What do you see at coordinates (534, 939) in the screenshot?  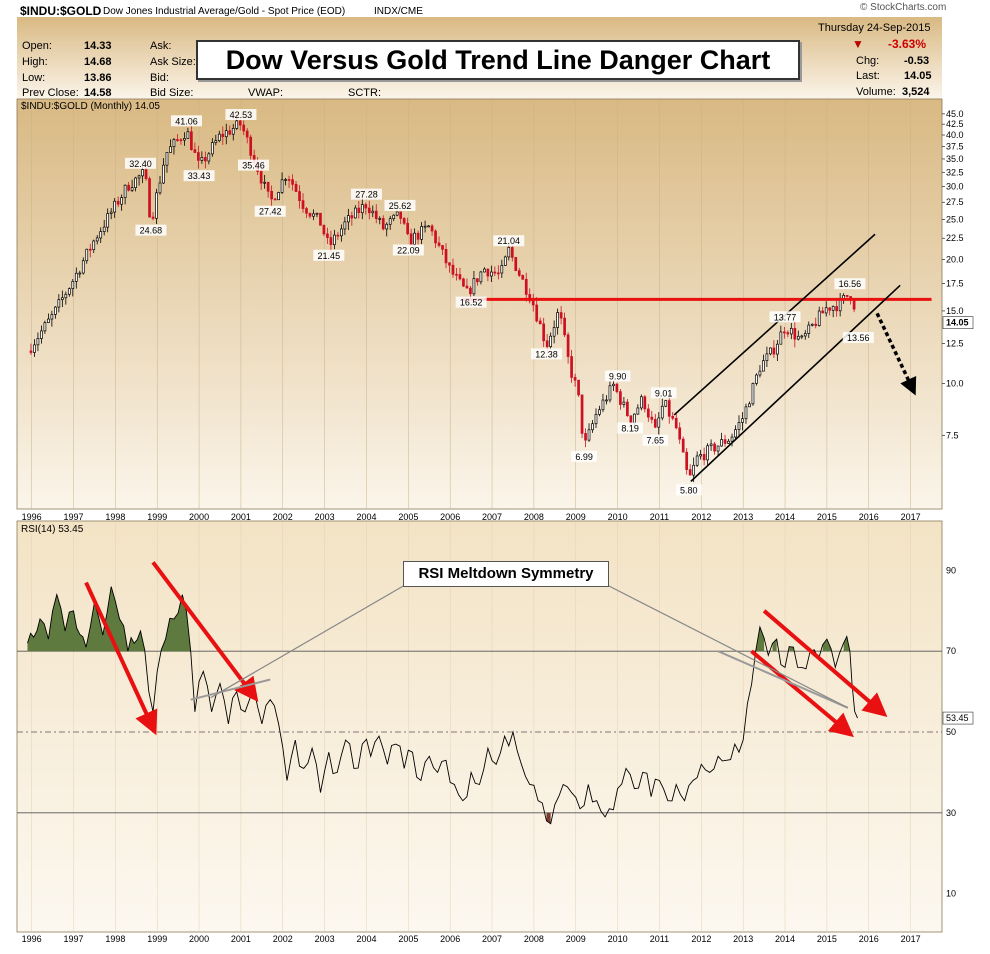 I see `rsi-x-tick-label: 2008` at bounding box center [534, 939].